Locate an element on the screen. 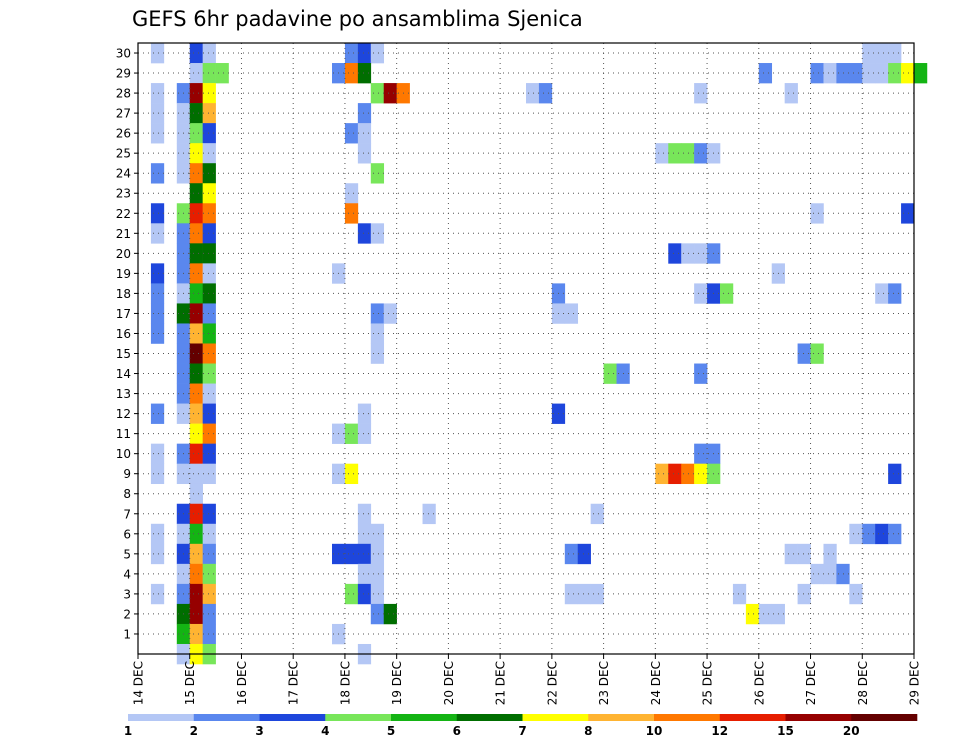 Image resolution: width=960 pixels, height=742 pixels. y-tick-label: 18 is located at coordinates (123, 294).